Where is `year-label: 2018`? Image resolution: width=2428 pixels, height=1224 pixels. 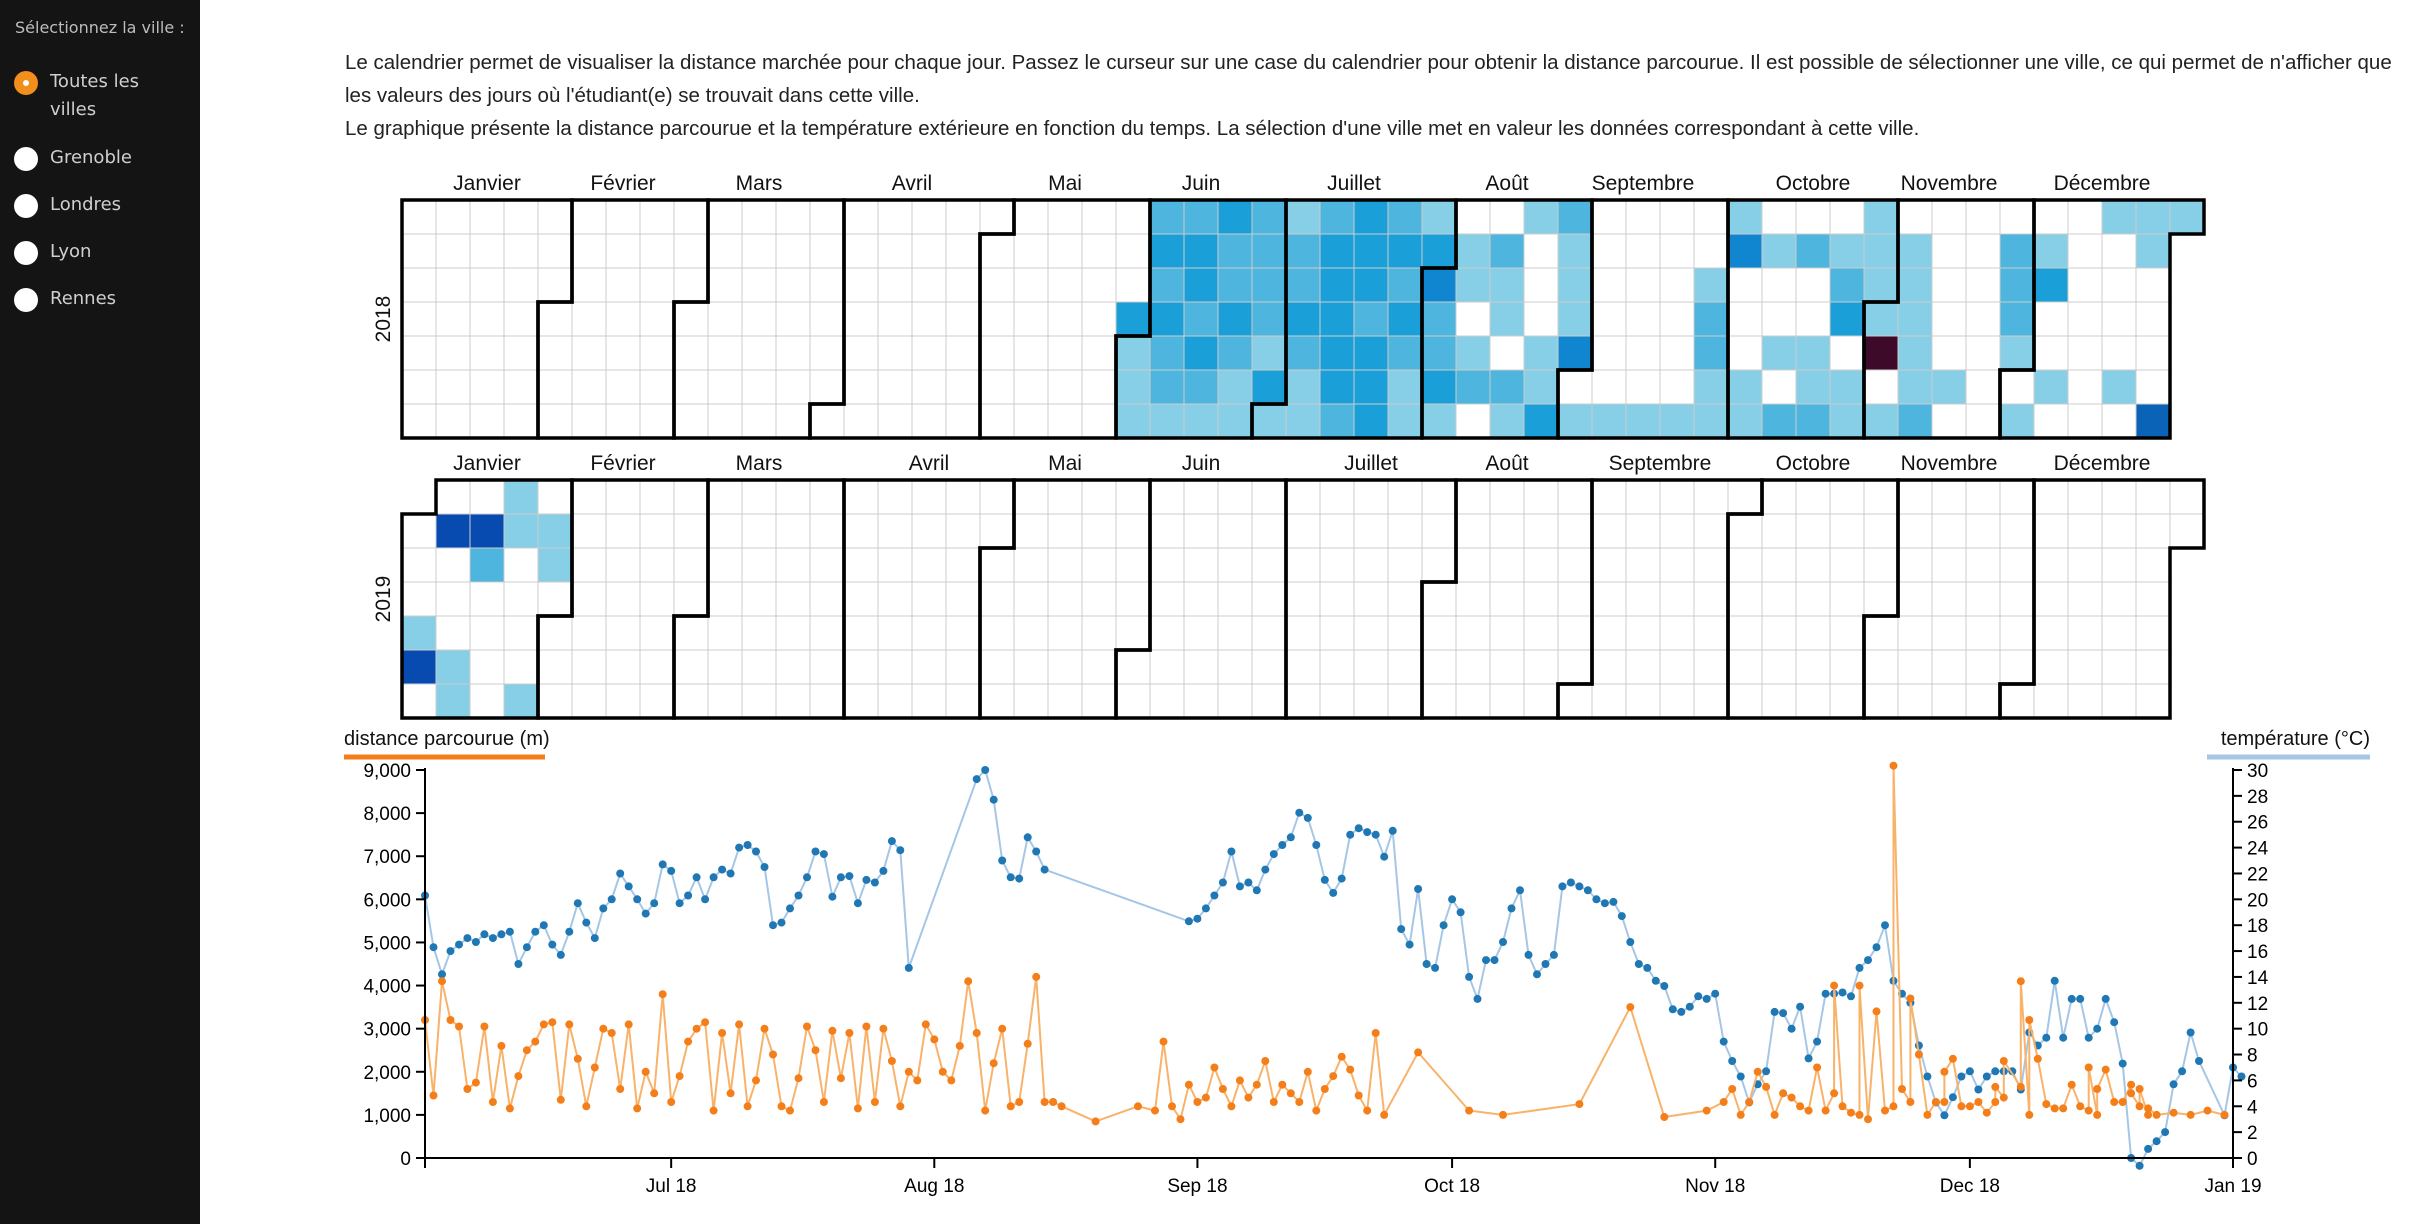
year-label: 2018 is located at coordinates (383, 319).